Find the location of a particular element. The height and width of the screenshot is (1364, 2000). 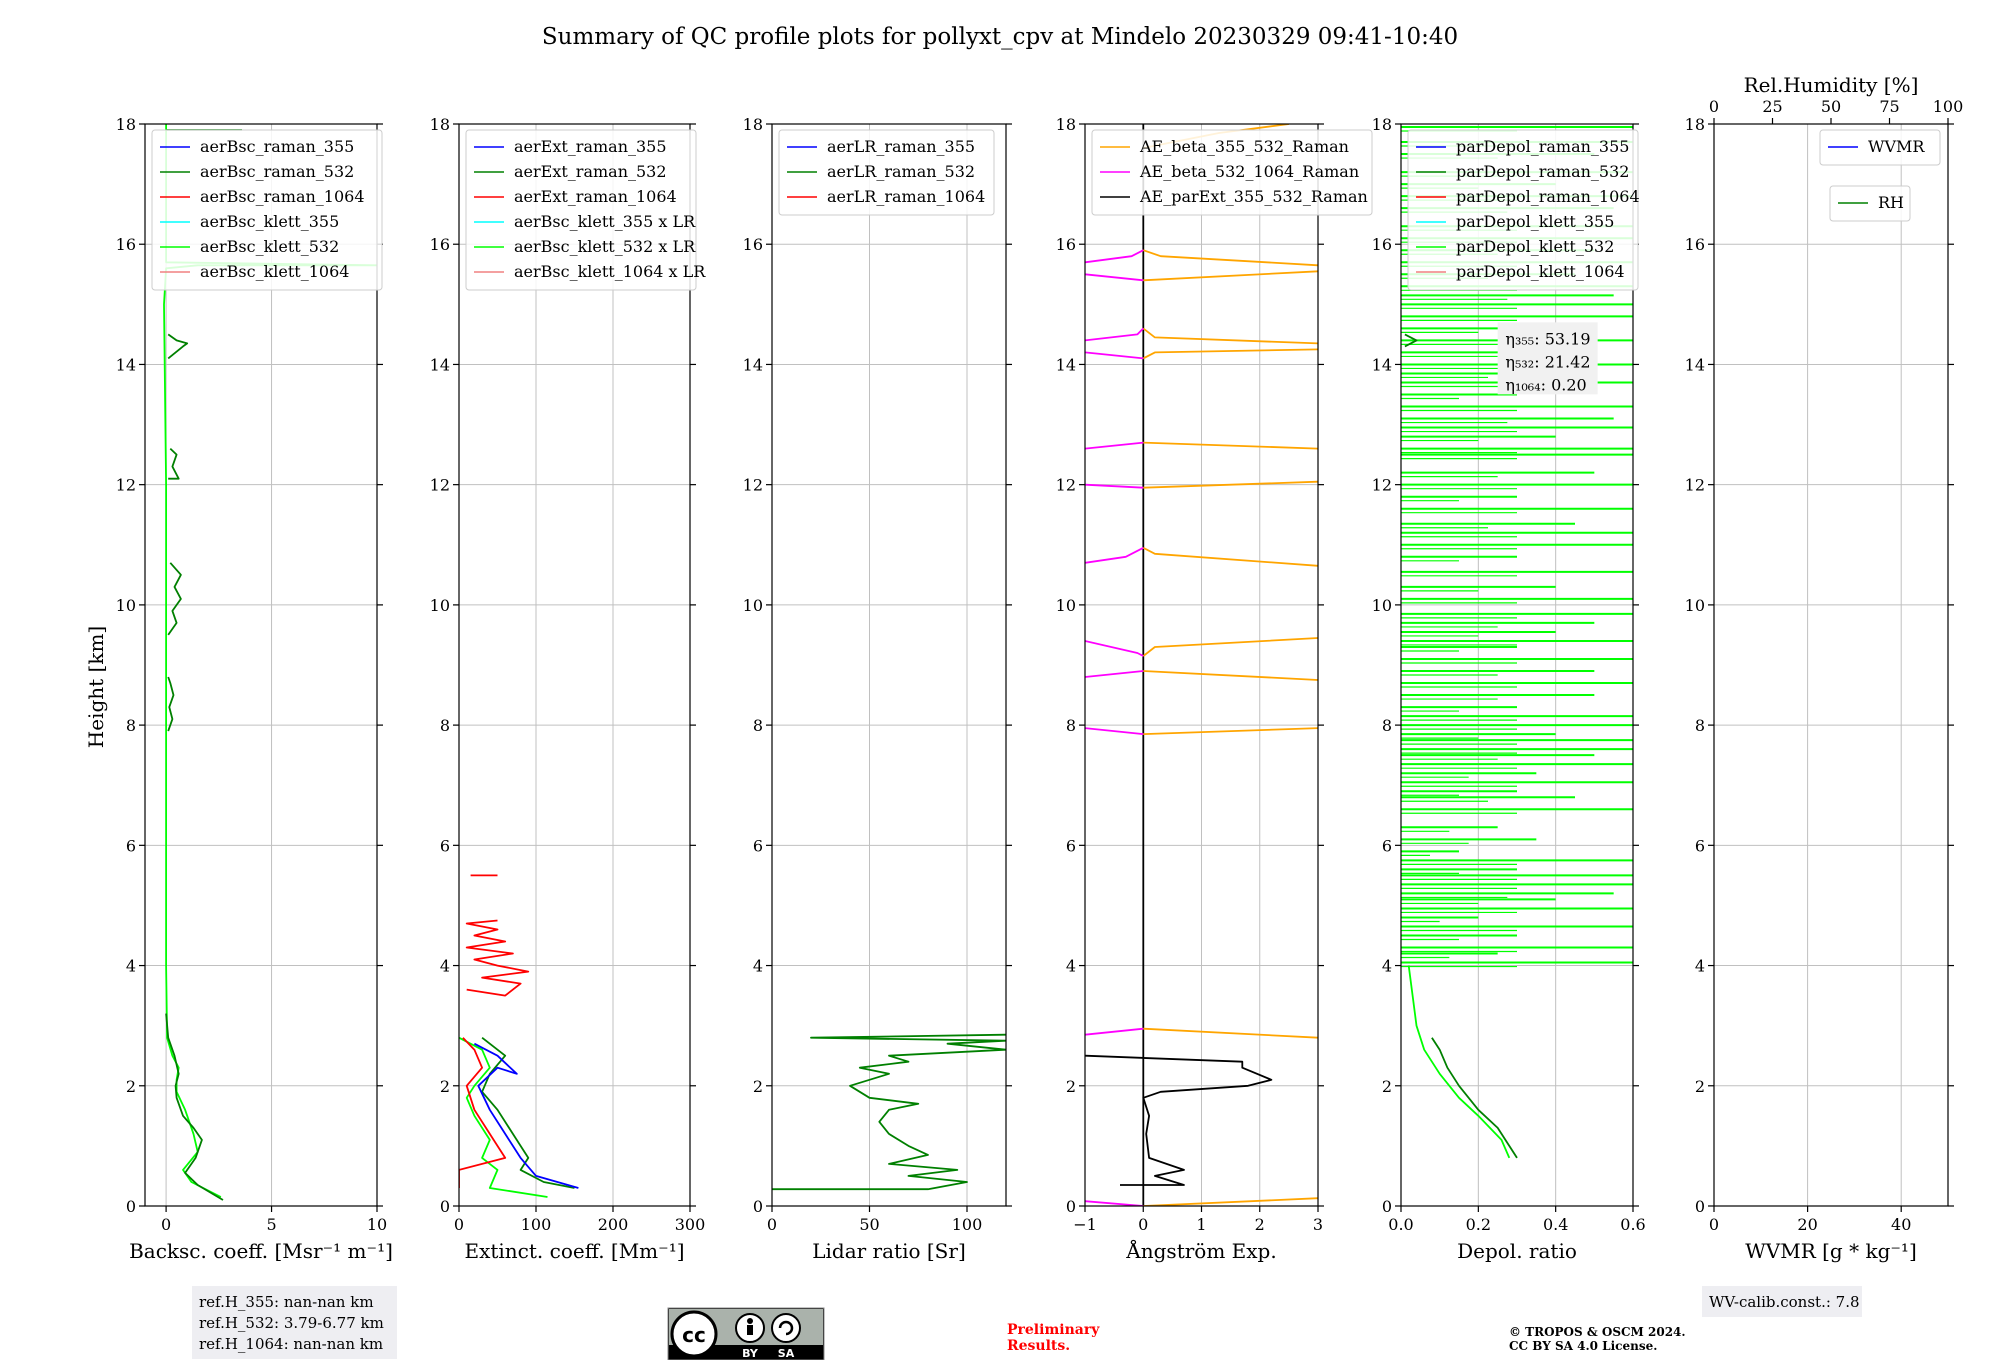

x-tick-label: 100 is located at coordinates (536, 1224).